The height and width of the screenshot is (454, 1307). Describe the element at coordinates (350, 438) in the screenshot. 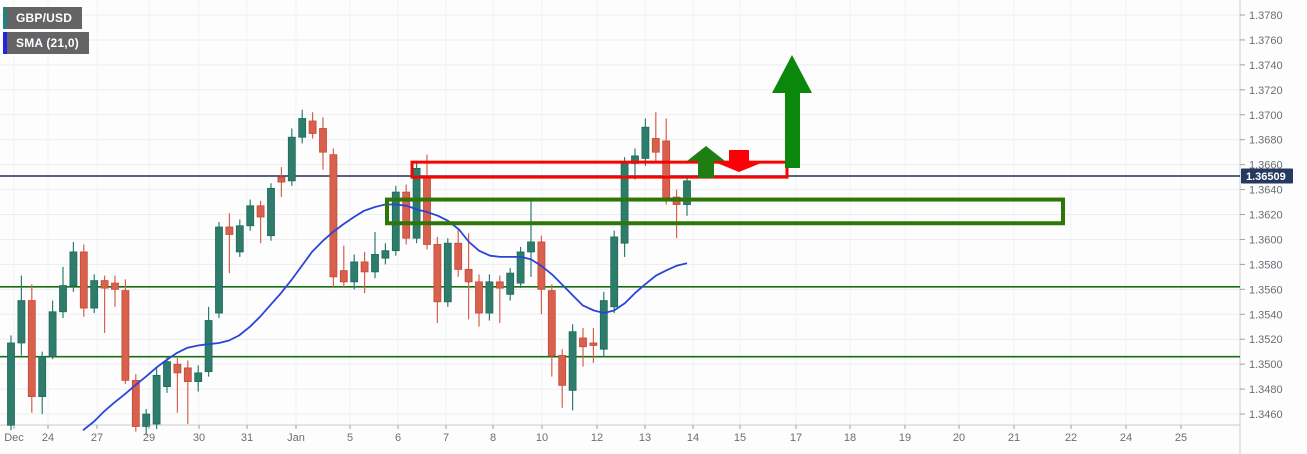

I see `x-axis-label: 5` at that location.